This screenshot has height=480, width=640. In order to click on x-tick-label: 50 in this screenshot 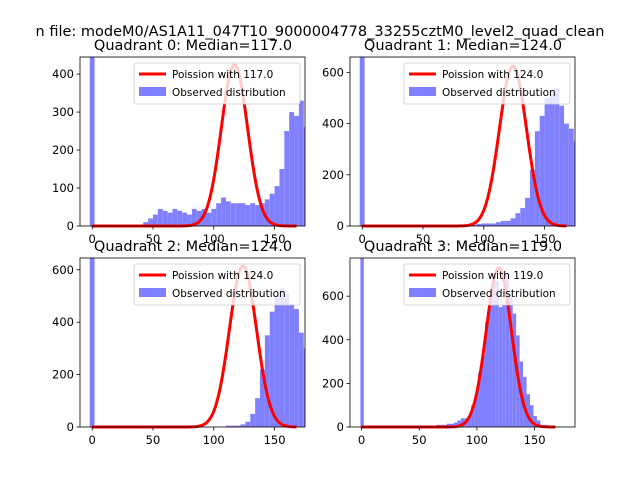, I will do `click(153, 239)`.